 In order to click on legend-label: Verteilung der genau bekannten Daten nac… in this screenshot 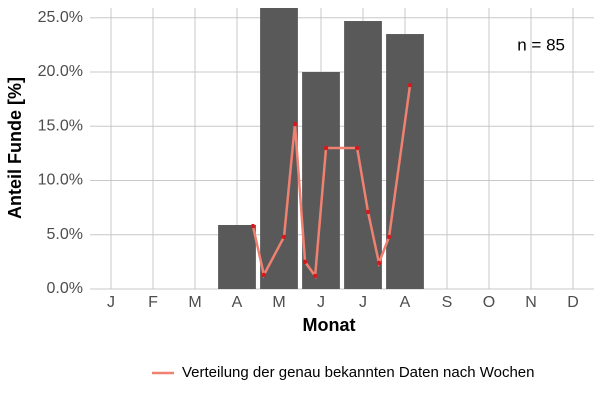, I will do `click(358, 372)`.